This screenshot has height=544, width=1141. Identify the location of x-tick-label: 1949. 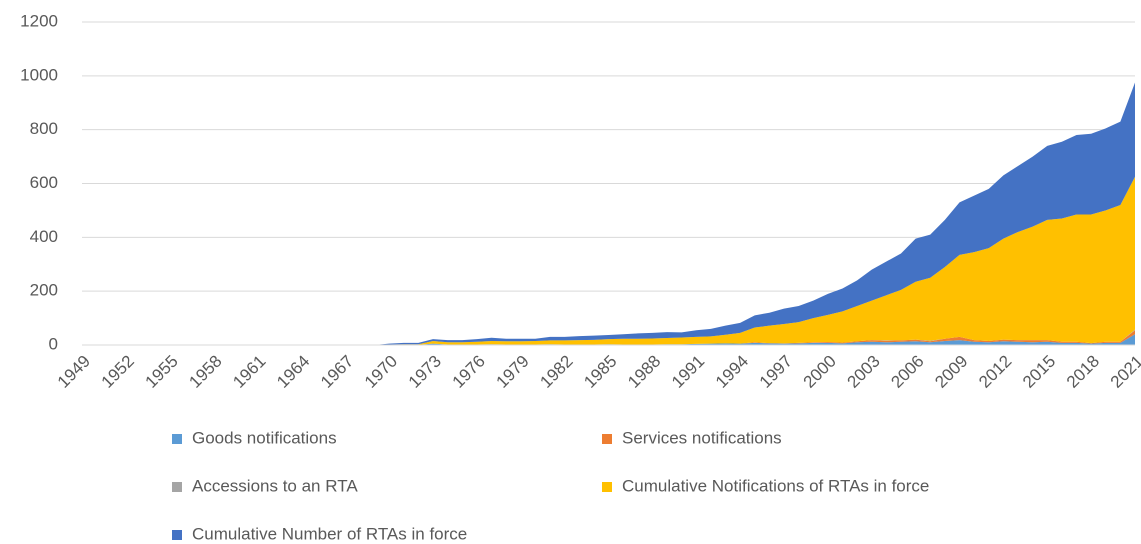
(74, 372).